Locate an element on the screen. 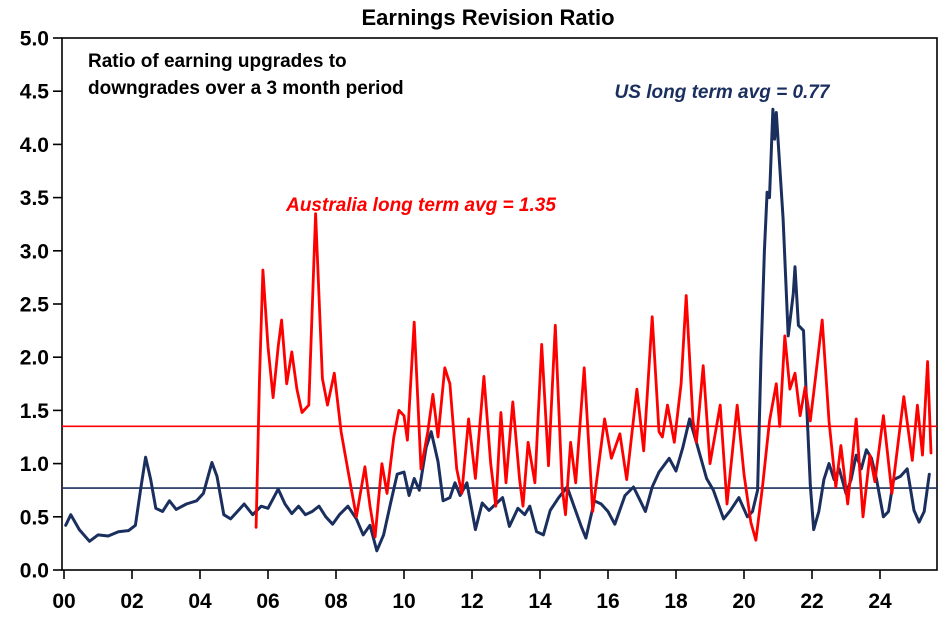  chart-subtitle-line-2: downgrades over a 3 month period is located at coordinates (246, 88).